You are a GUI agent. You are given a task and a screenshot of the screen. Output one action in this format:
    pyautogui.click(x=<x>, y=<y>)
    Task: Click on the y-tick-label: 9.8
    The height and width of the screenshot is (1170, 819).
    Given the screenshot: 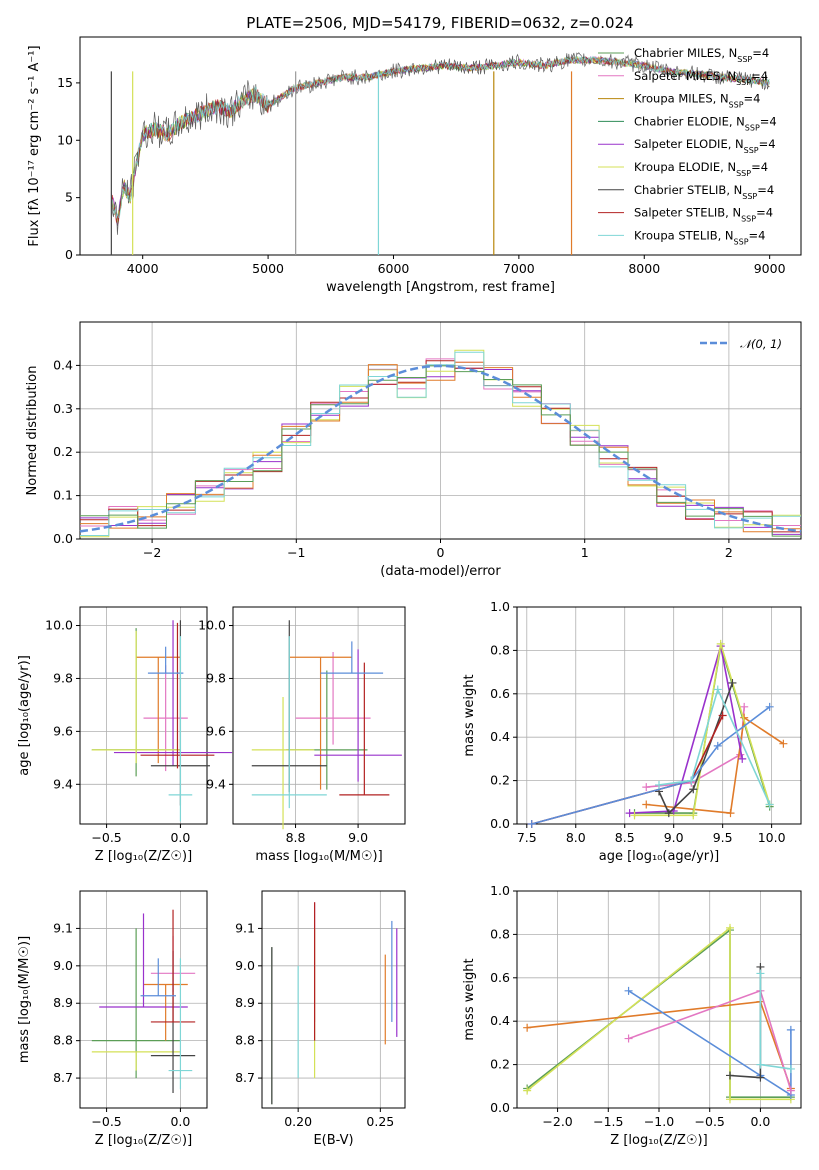 What is the action you would take?
    pyautogui.click(x=216, y=677)
    